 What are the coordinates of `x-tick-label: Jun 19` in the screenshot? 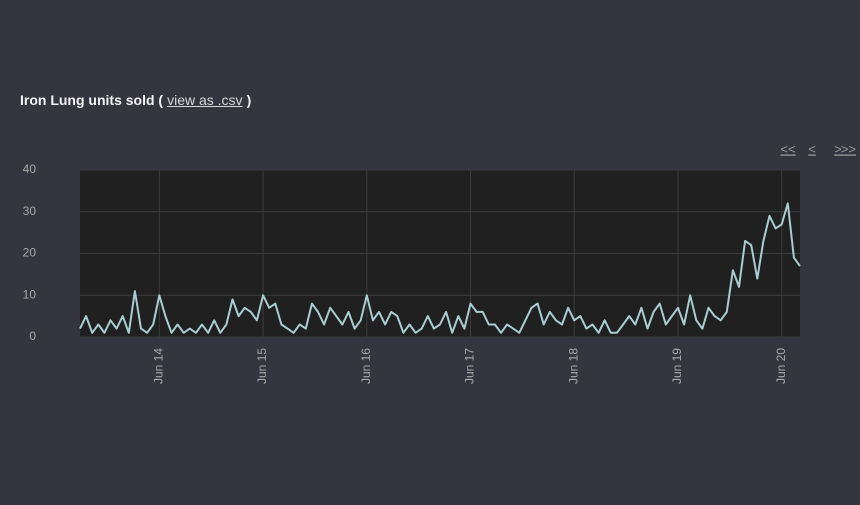 It's located at (677, 366).